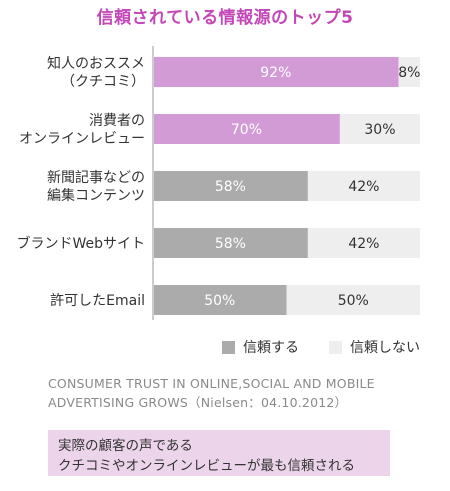 Image resolution: width=450 pixels, height=491 pixels. What do you see at coordinates (80, 243) in the screenshot?
I see `category-label: ブランドWebサイト` at bounding box center [80, 243].